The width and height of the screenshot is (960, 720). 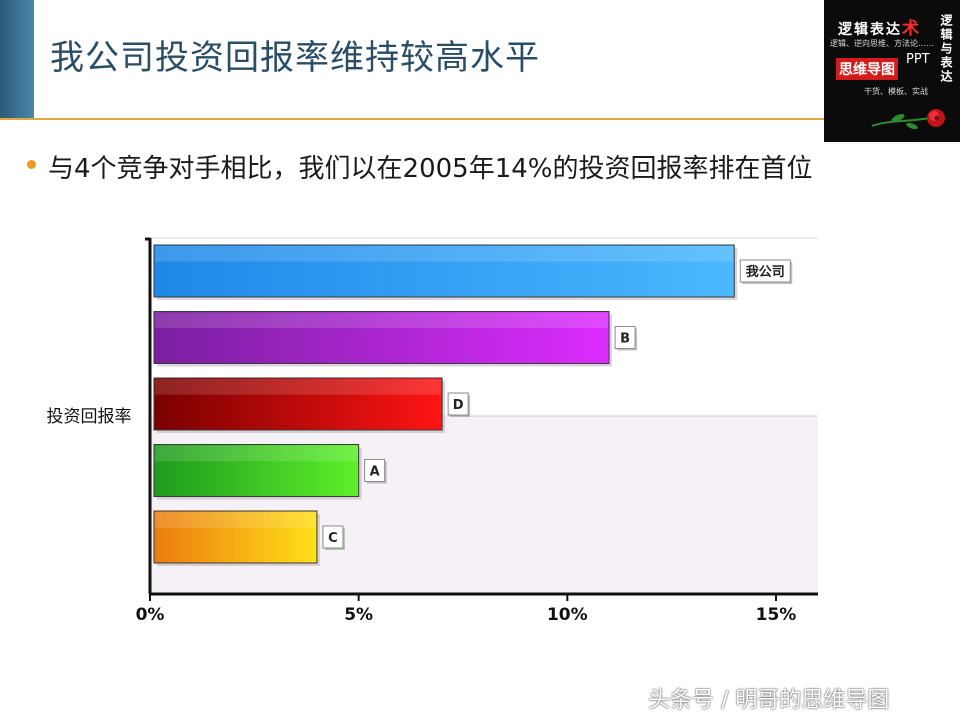 What do you see at coordinates (412, 119) in the screenshot?
I see `title-divider` at bounding box center [412, 119].